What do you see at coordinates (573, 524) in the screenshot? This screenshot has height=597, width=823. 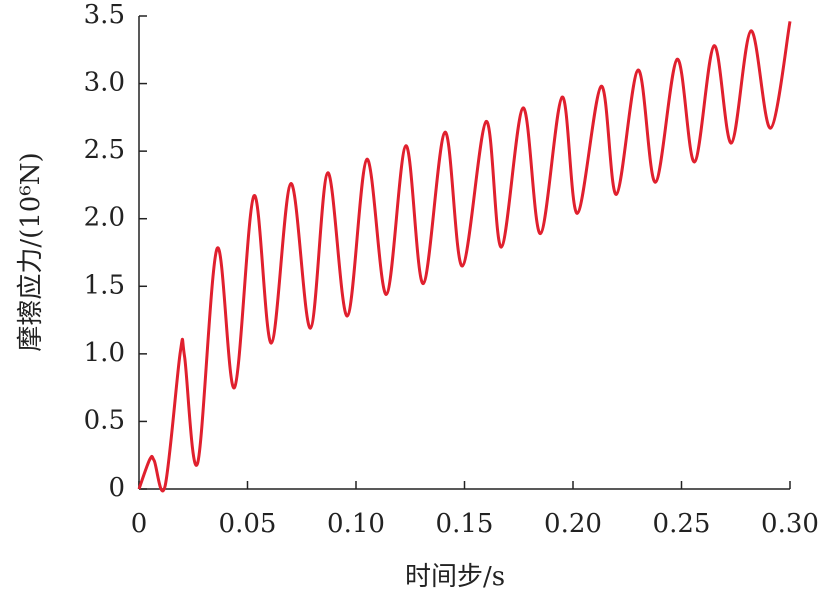 I see `x-tick-label: 0.20` at bounding box center [573, 524].